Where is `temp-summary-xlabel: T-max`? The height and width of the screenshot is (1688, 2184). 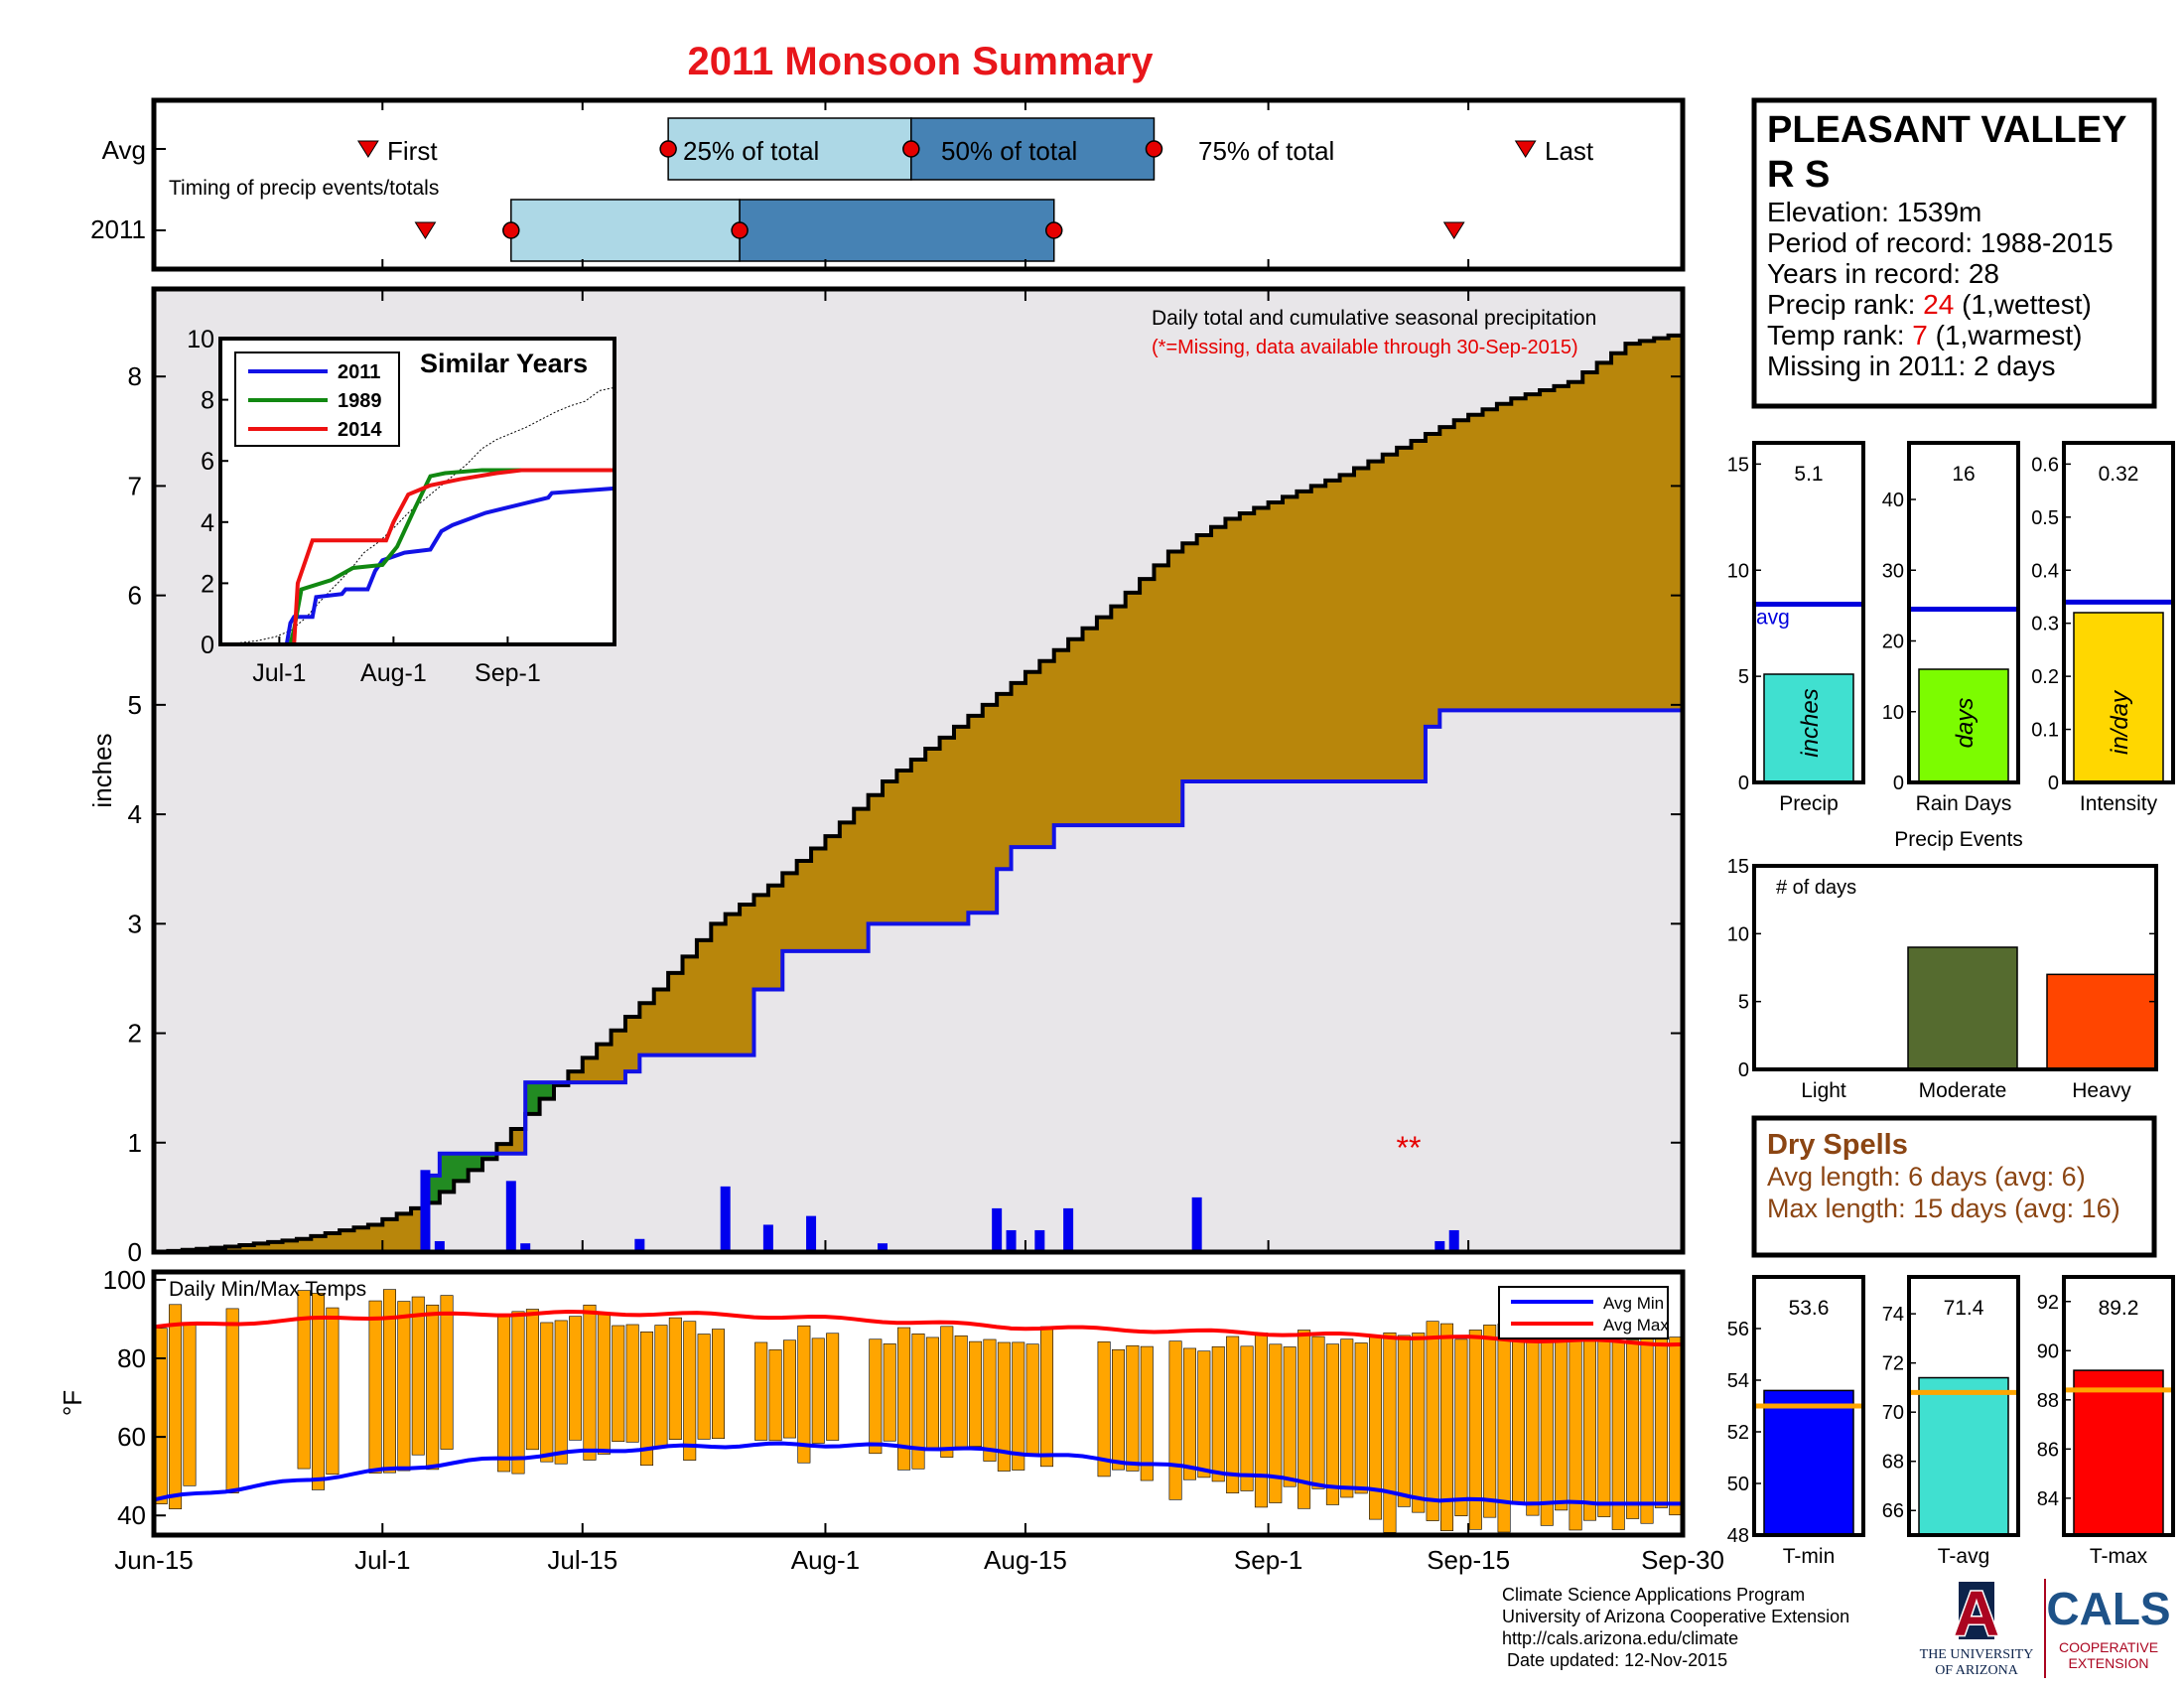
temp-summary-xlabel: T-max is located at coordinates (2119, 1556).